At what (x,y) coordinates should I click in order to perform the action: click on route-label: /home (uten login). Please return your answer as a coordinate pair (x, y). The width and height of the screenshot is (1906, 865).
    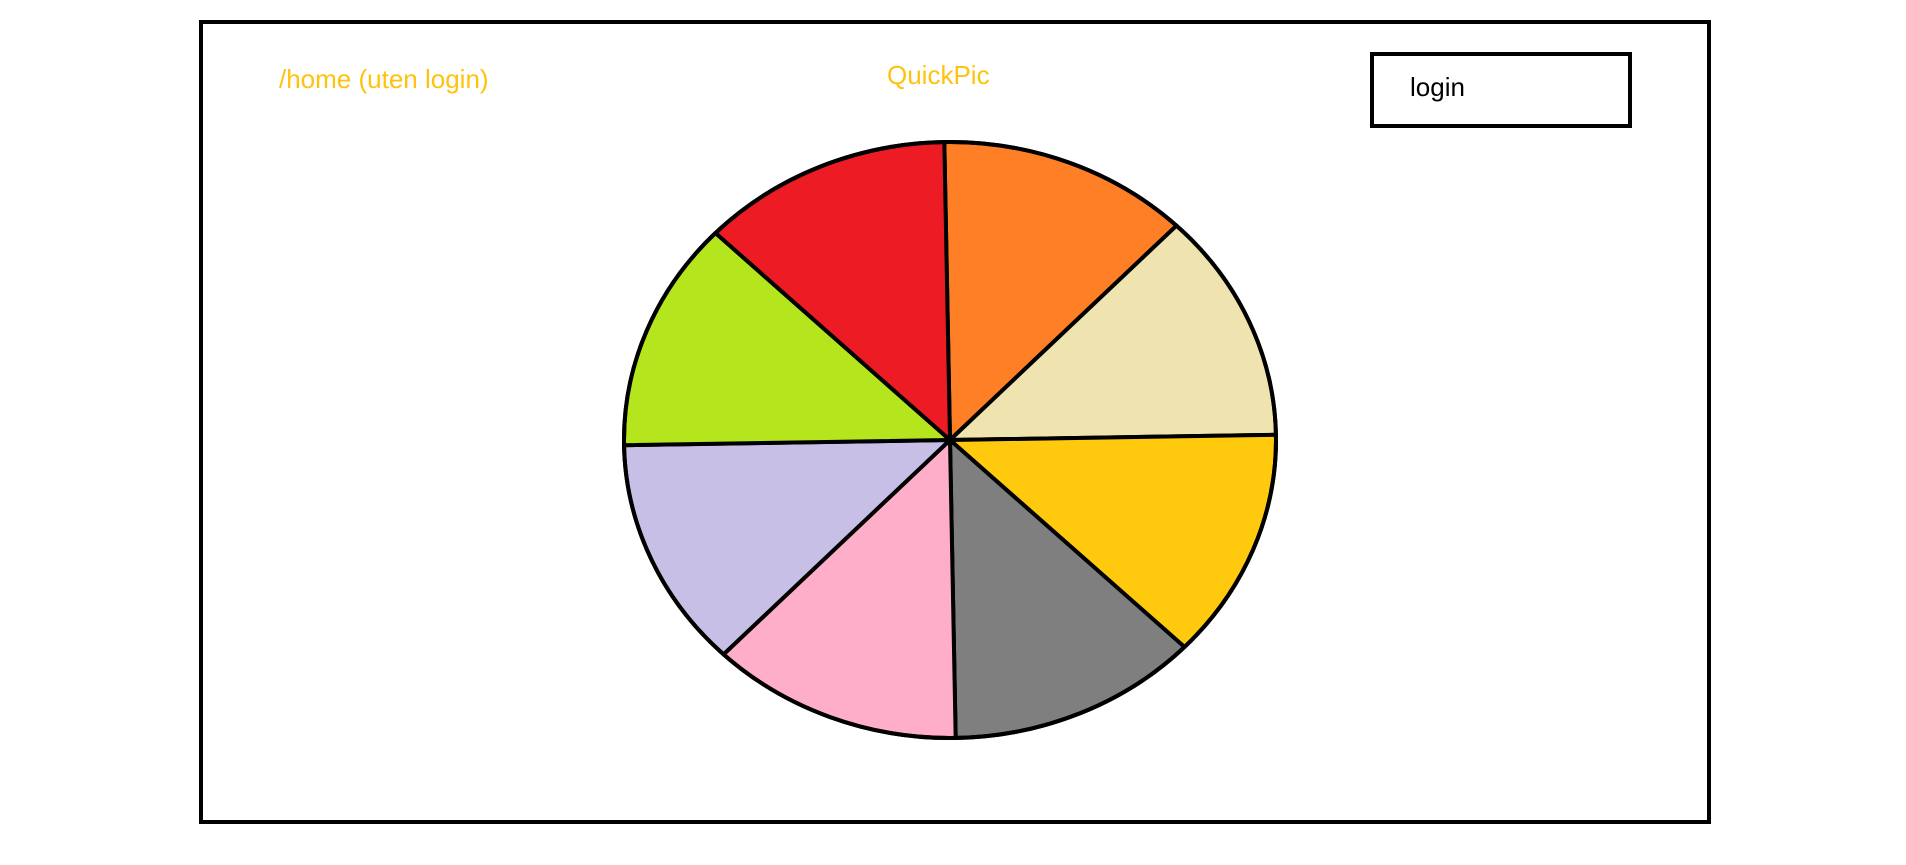
    Looking at the image, I should click on (384, 79).